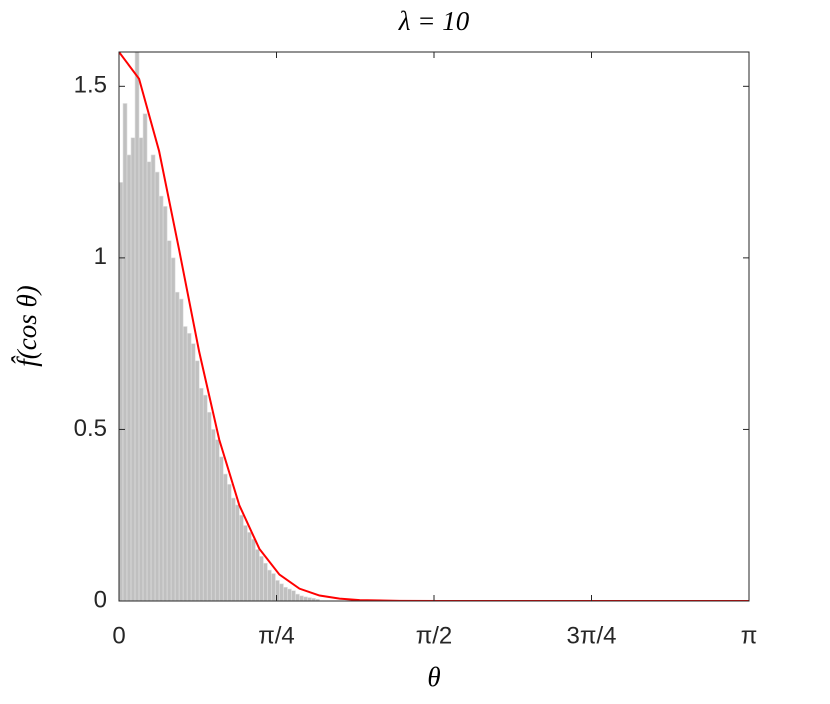 The width and height of the screenshot is (830, 704). What do you see at coordinates (100, 256) in the screenshot?
I see `y-tick-label: 1` at bounding box center [100, 256].